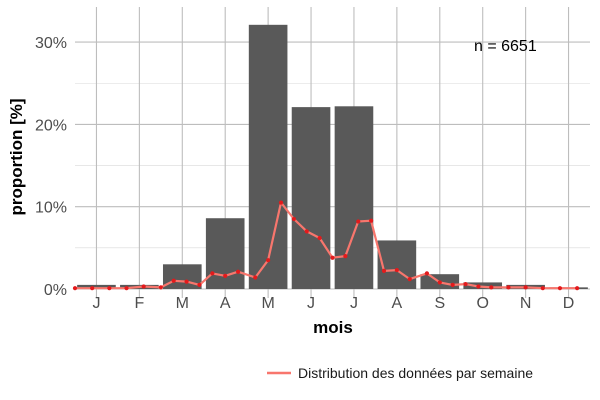  I want to click on x-tick-label: O, so click(482, 303).